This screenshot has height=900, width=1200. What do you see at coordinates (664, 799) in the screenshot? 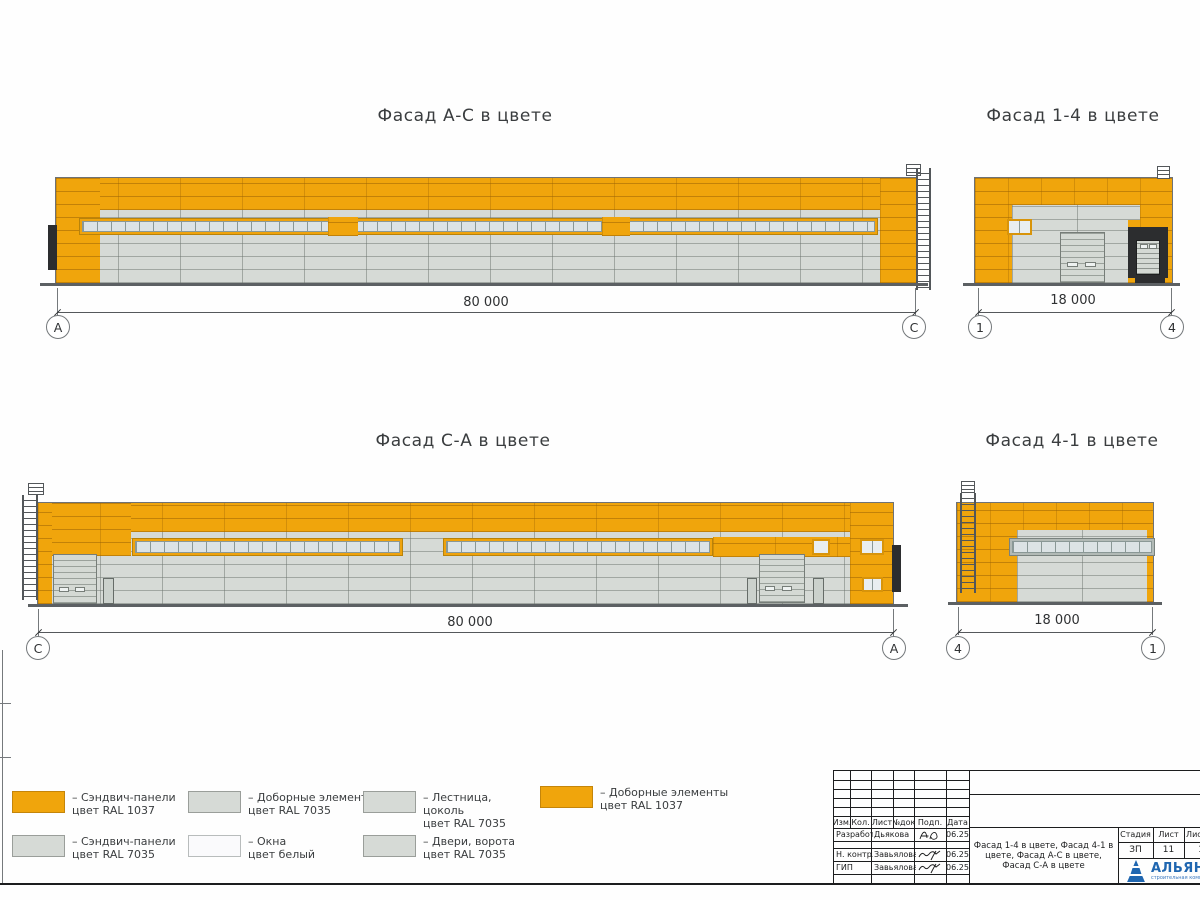
I see `legend-label: – Доборные элементы цвет RAL 1037` at bounding box center [664, 799].